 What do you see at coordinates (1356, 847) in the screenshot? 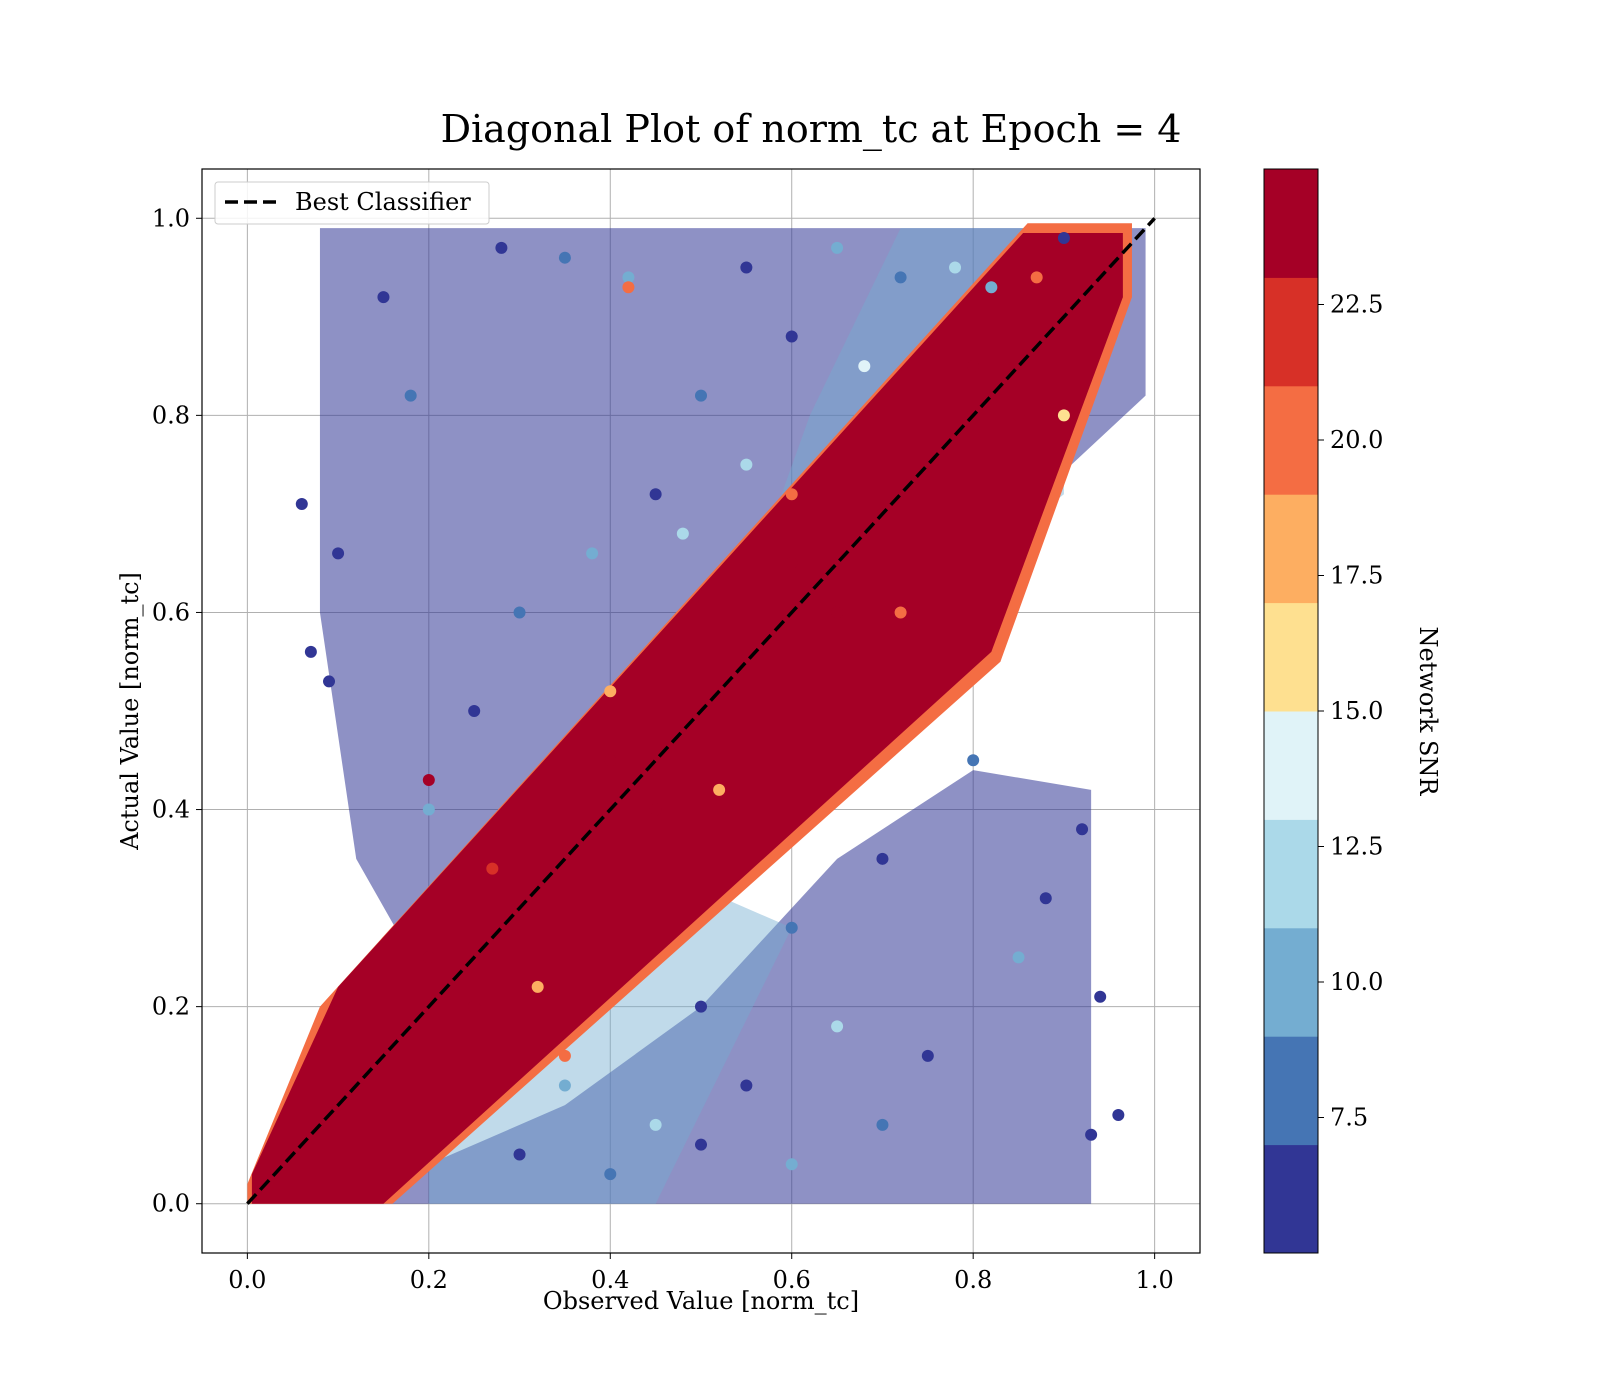
I see `colorbar-tick-label: 12.5` at bounding box center [1356, 847].